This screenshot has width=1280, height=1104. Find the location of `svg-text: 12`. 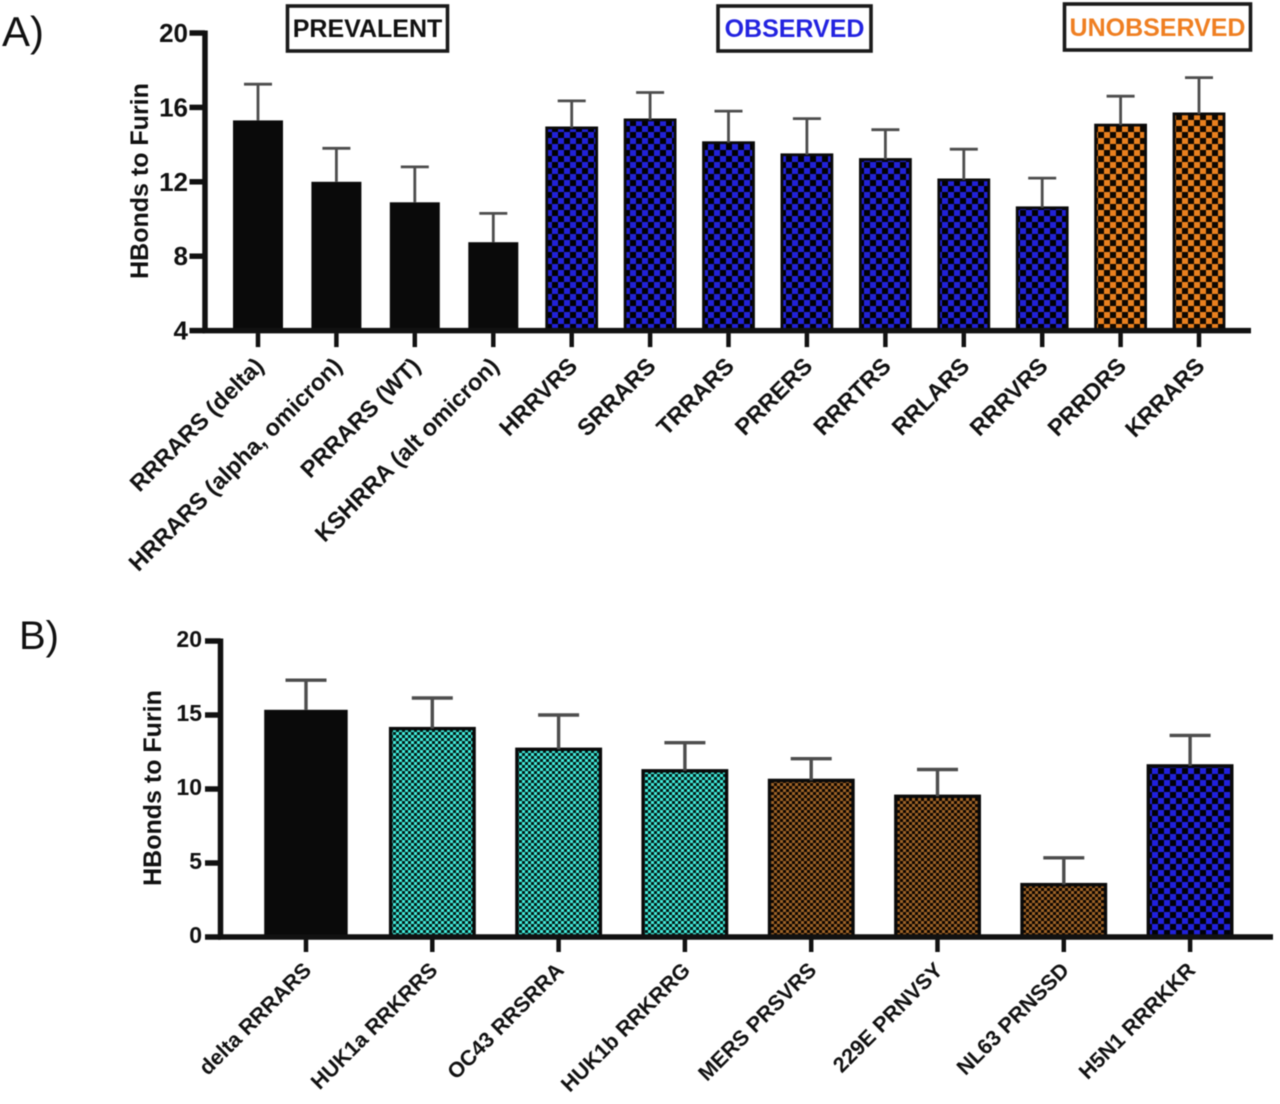

svg-text: 12 is located at coordinates (173, 182).